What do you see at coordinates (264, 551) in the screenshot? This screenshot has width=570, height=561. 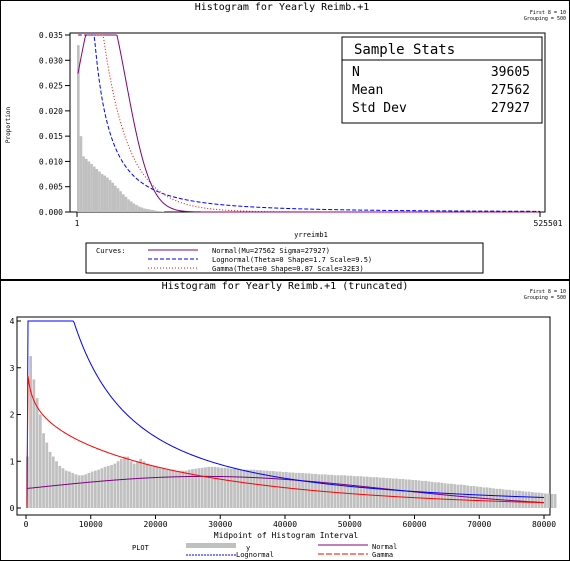 I see `bottom-legend: PLOT y Normal Lognormal Gamma` at bounding box center [264, 551].